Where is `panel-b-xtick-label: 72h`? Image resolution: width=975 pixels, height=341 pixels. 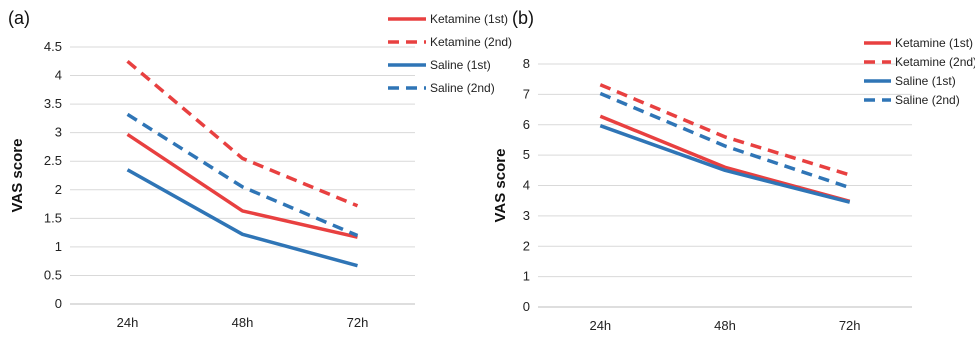
panel-b-xtick-label: 72h is located at coordinates (850, 325).